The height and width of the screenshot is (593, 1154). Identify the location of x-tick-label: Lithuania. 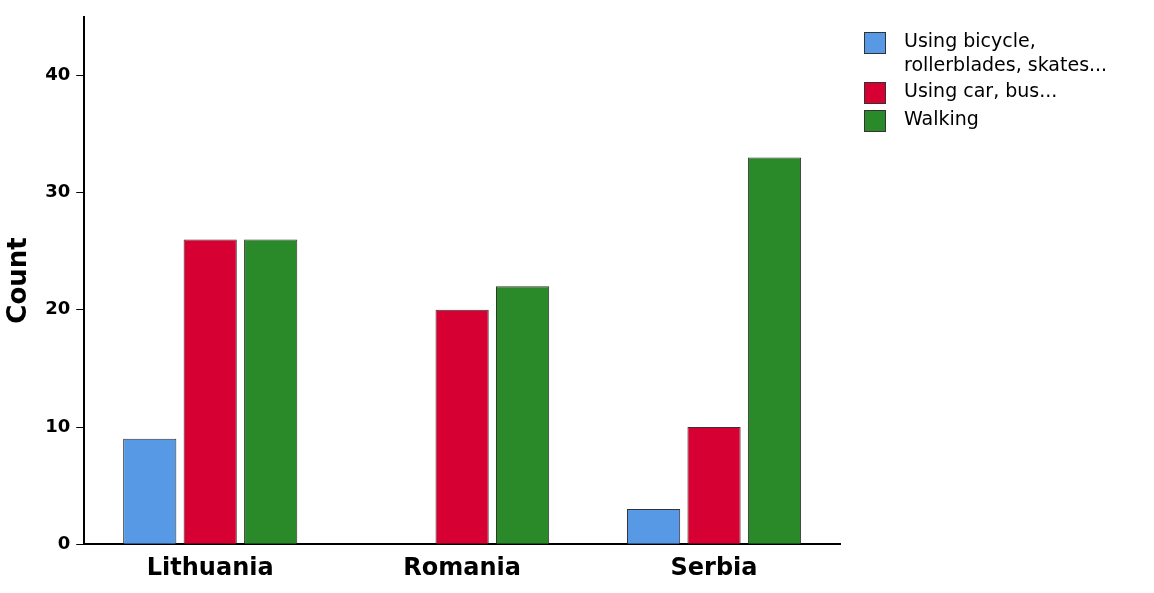
(210, 566).